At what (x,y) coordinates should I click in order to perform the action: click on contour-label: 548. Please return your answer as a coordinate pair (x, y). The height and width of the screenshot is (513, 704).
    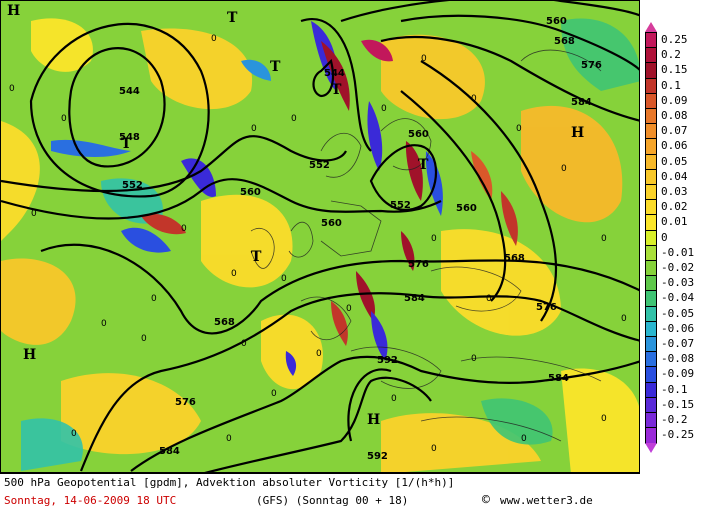
    Looking at the image, I should click on (129, 137).